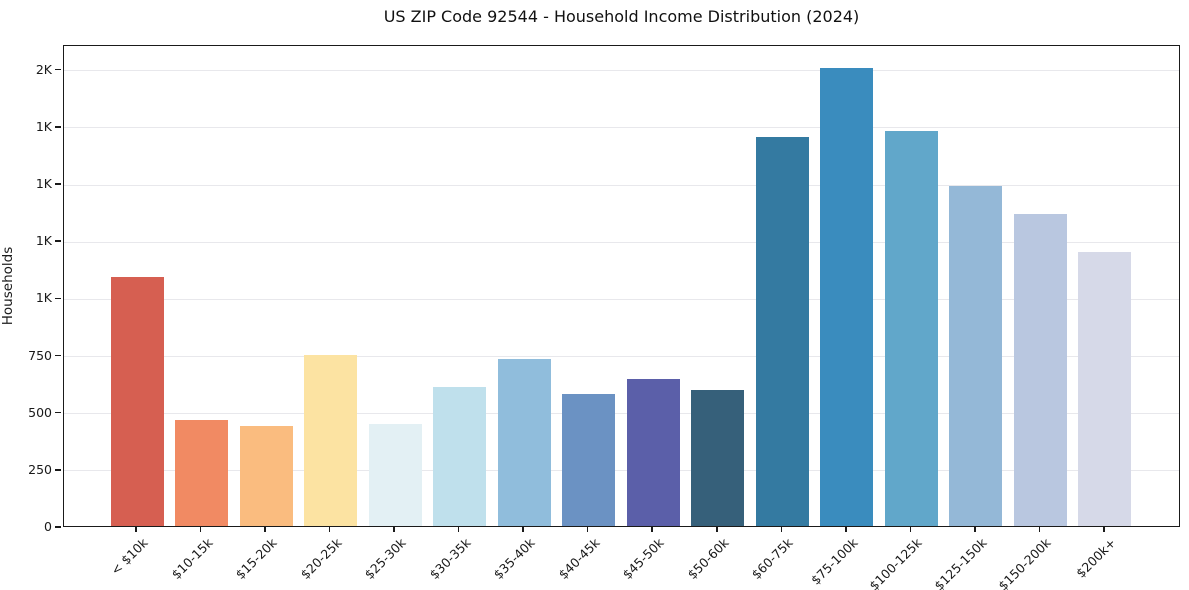 The height and width of the screenshot is (590, 1189). Describe the element at coordinates (524, 442) in the screenshot. I see `bar-35-40k` at that location.